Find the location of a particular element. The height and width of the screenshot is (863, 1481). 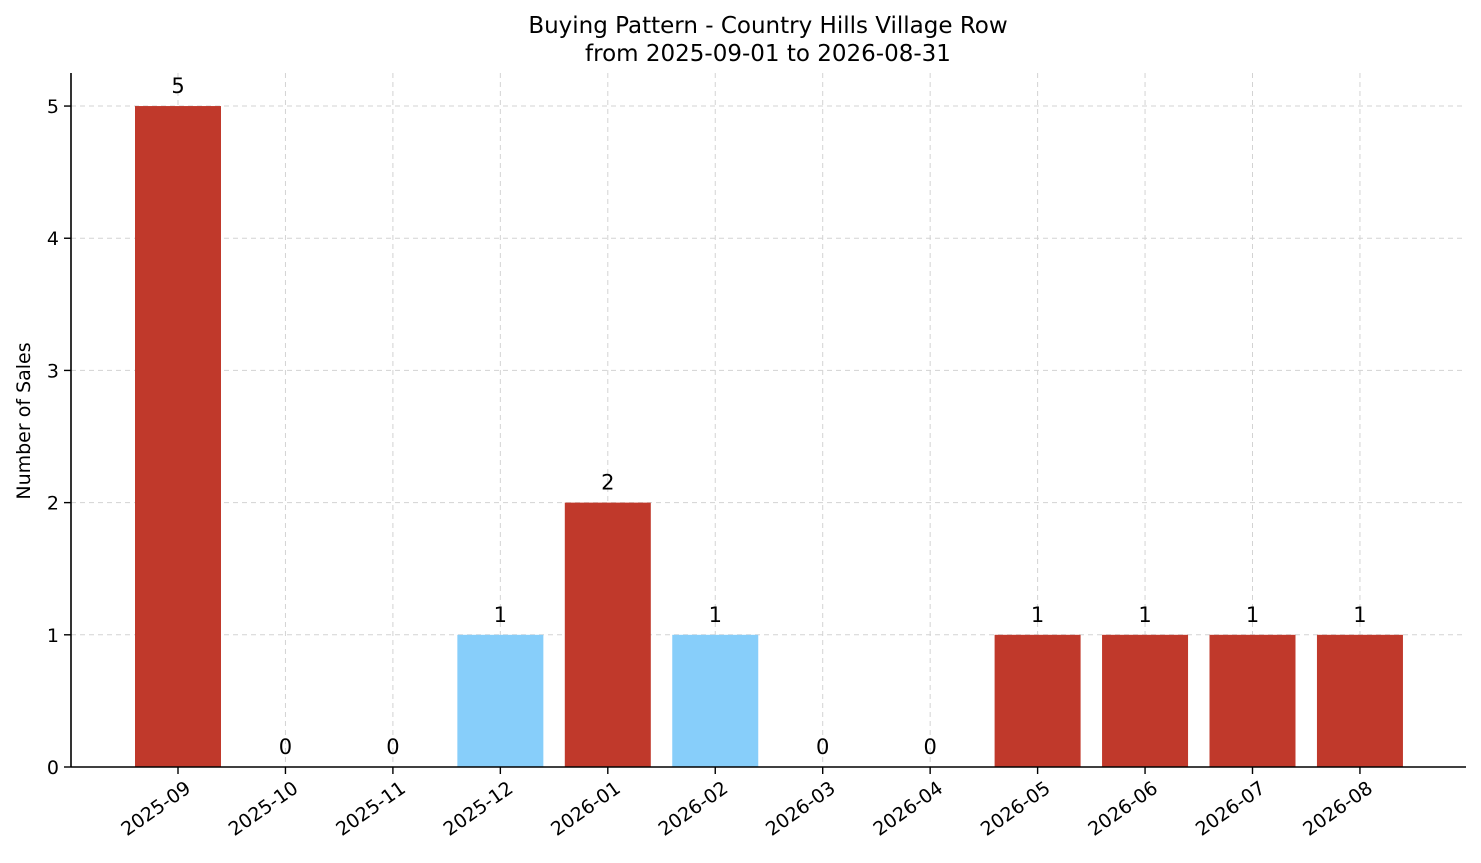

y-ticks: 0 1 2 3 4 5 is located at coordinates (59, 437).